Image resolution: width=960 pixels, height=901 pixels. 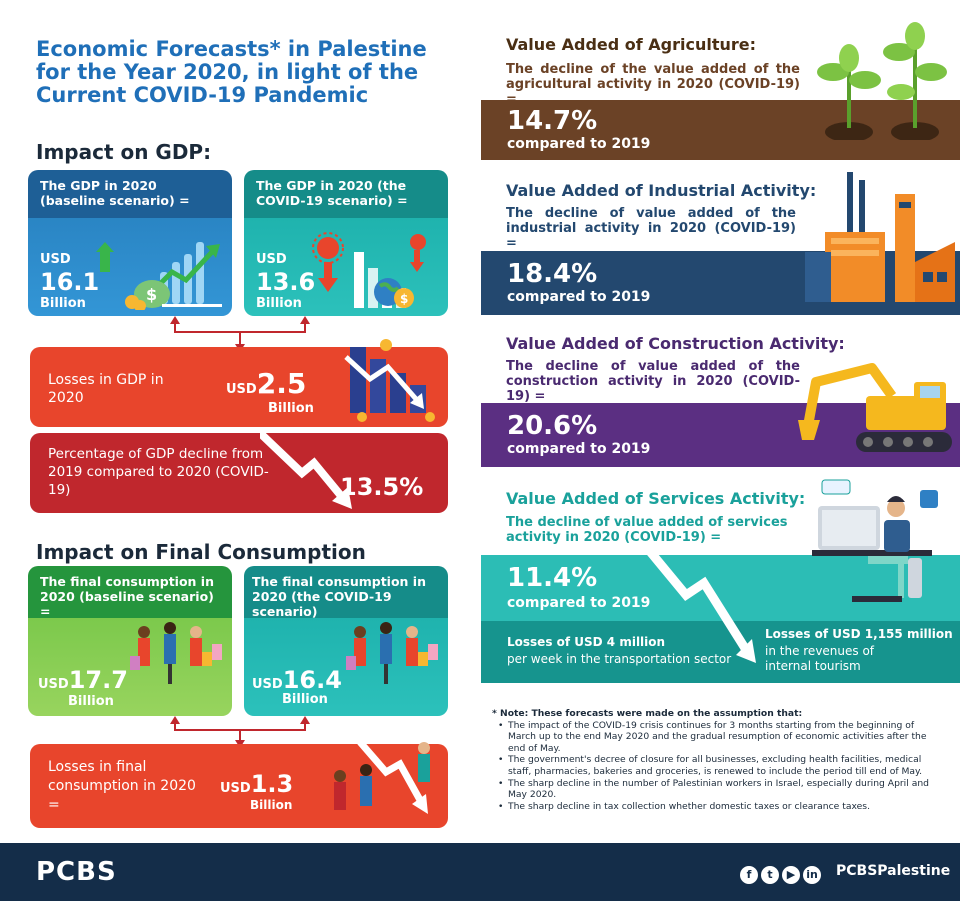 I want to click on agriculture-title: Value Added of Agriculture:, so click(x=631, y=44).